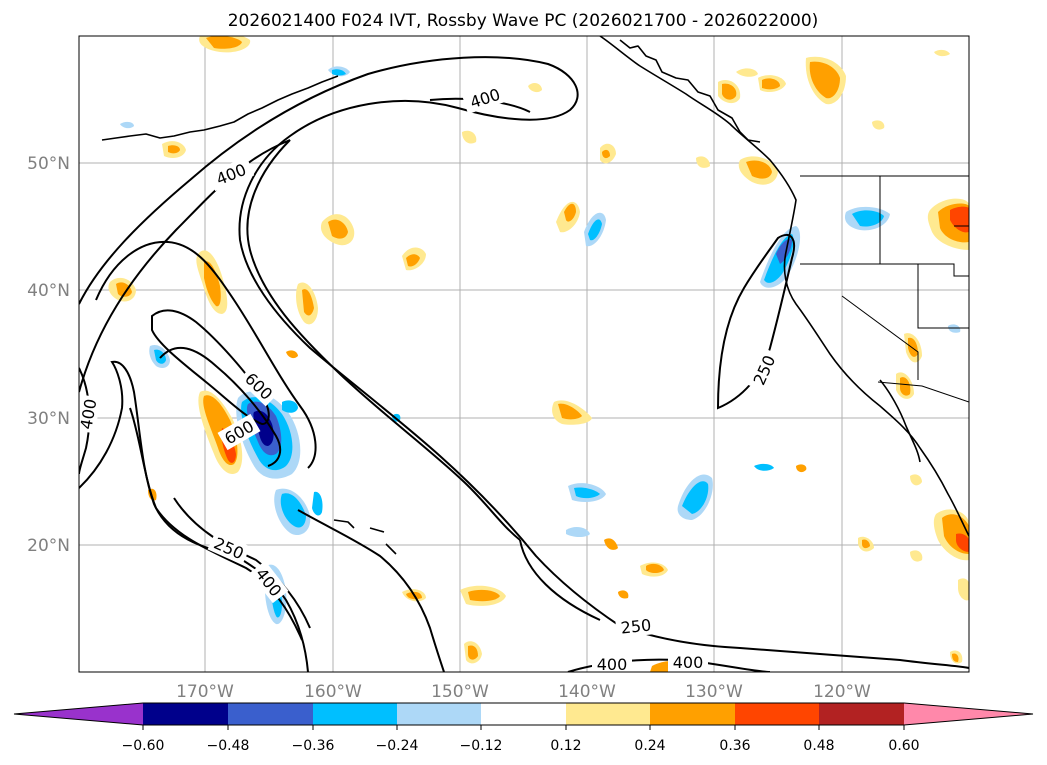  What do you see at coordinates (460, 692) in the screenshot?
I see `lon-label-150w: 150°W` at bounding box center [460, 692].